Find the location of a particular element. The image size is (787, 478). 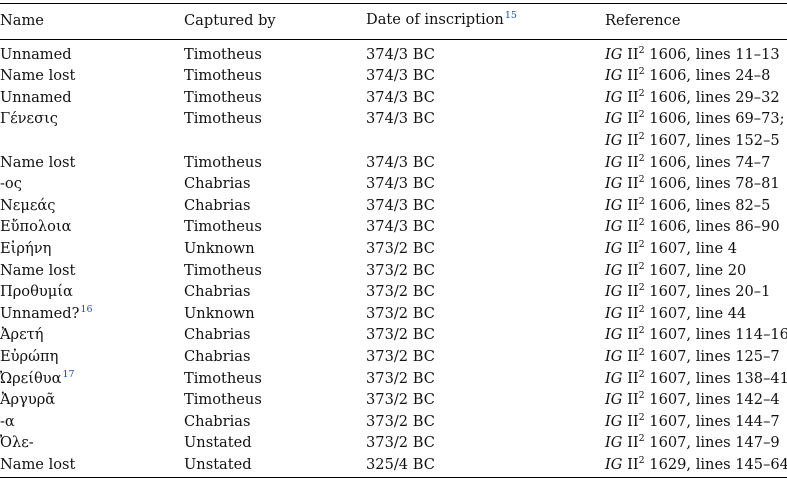

cell-reference: IG II2 1607, line 44 is located at coordinates (696, 315).